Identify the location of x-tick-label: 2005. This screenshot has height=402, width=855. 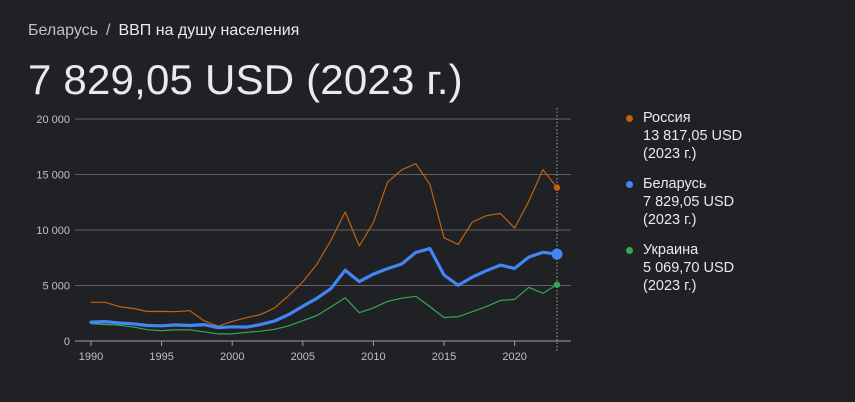
(303, 357).